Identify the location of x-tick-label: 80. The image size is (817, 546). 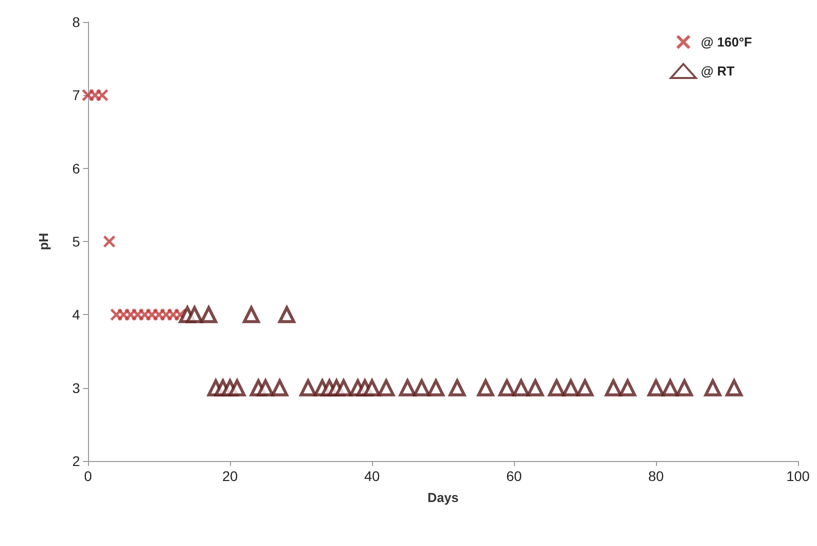
(656, 476).